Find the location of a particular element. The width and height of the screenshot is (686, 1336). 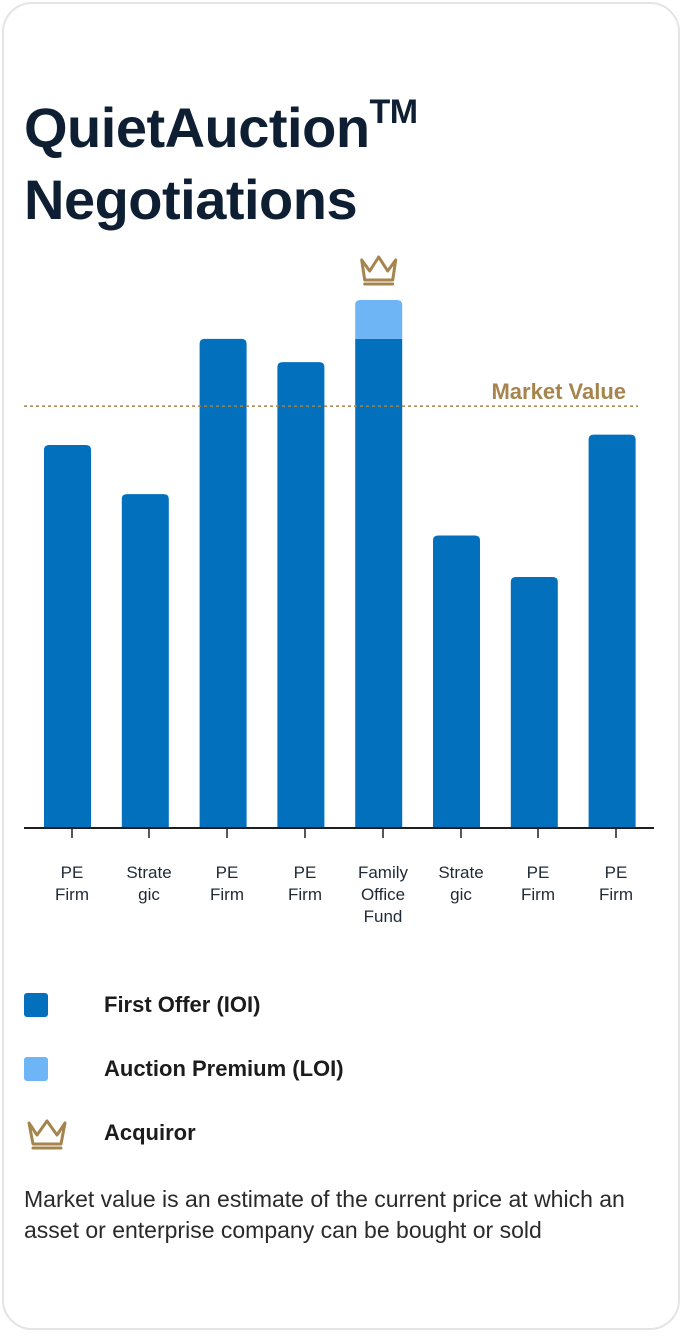

legend-item-acquiror: Acquiror is located at coordinates (110, 1133).